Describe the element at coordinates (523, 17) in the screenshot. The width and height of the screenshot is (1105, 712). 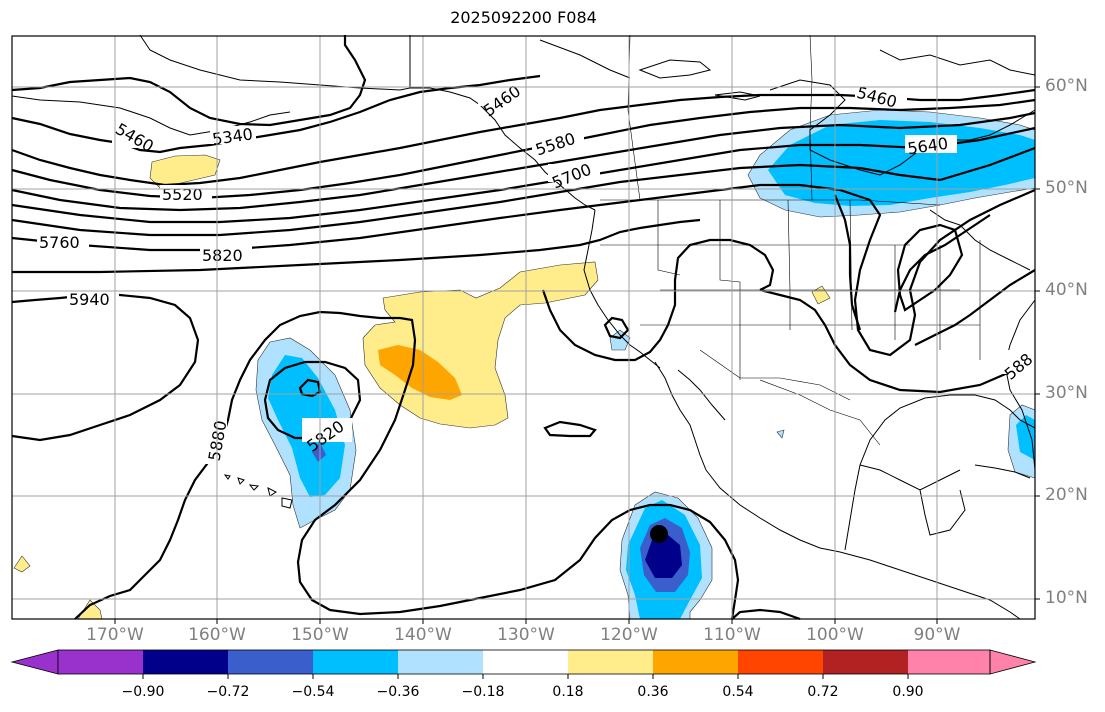
I see `map-title: 2025092200 F084` at that location.